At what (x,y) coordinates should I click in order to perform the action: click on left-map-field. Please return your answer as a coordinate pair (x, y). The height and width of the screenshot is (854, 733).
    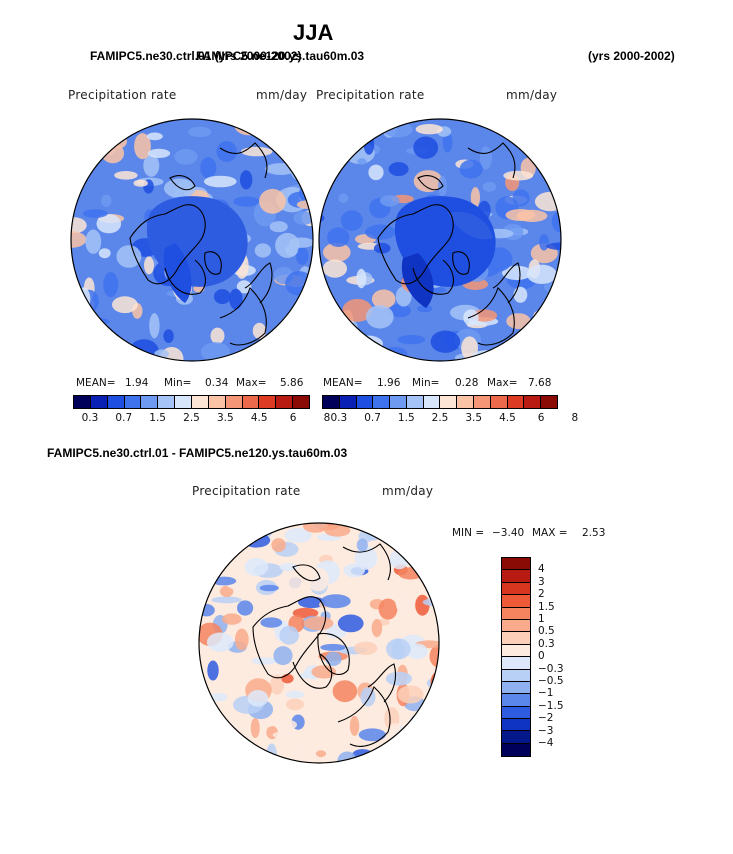
    Looking at the image, I should click on (192, 240).